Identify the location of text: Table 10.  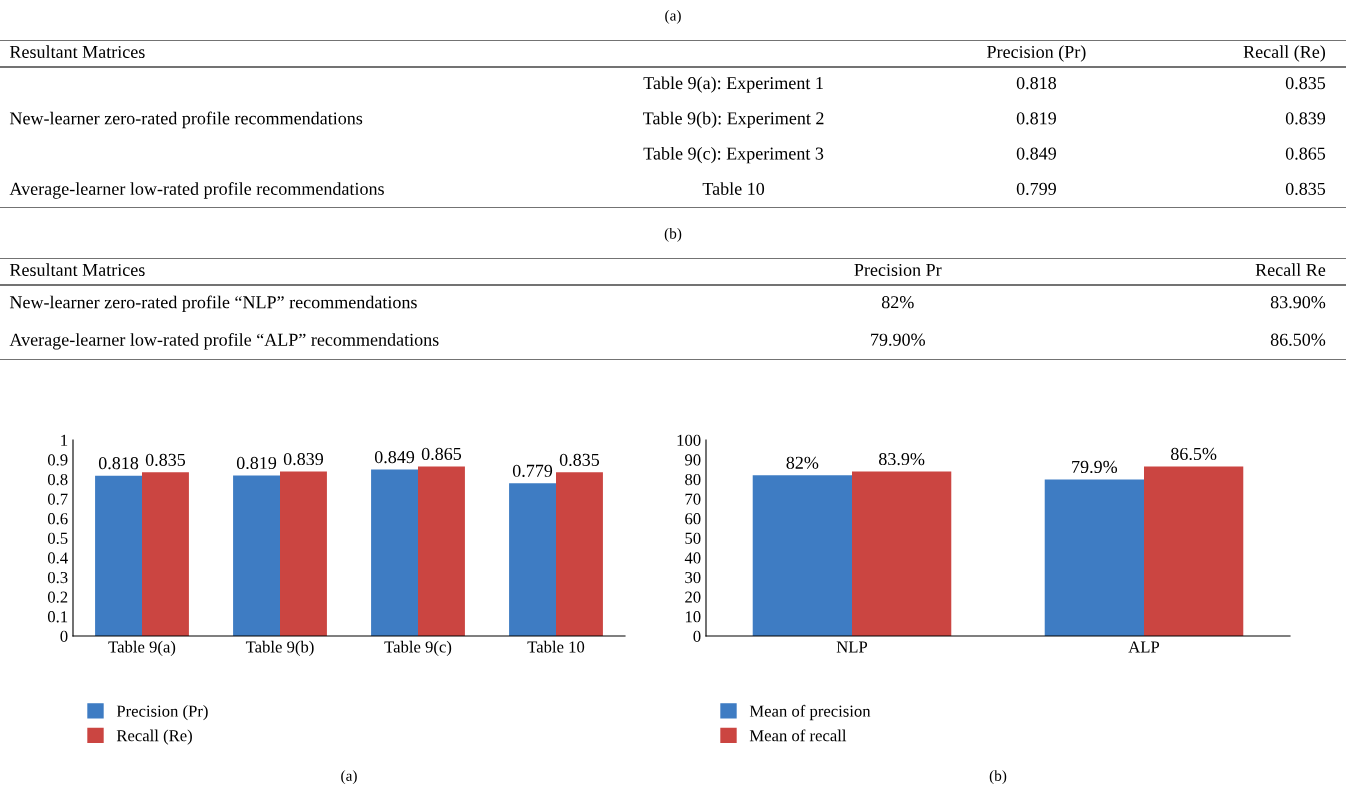
(733, 188).